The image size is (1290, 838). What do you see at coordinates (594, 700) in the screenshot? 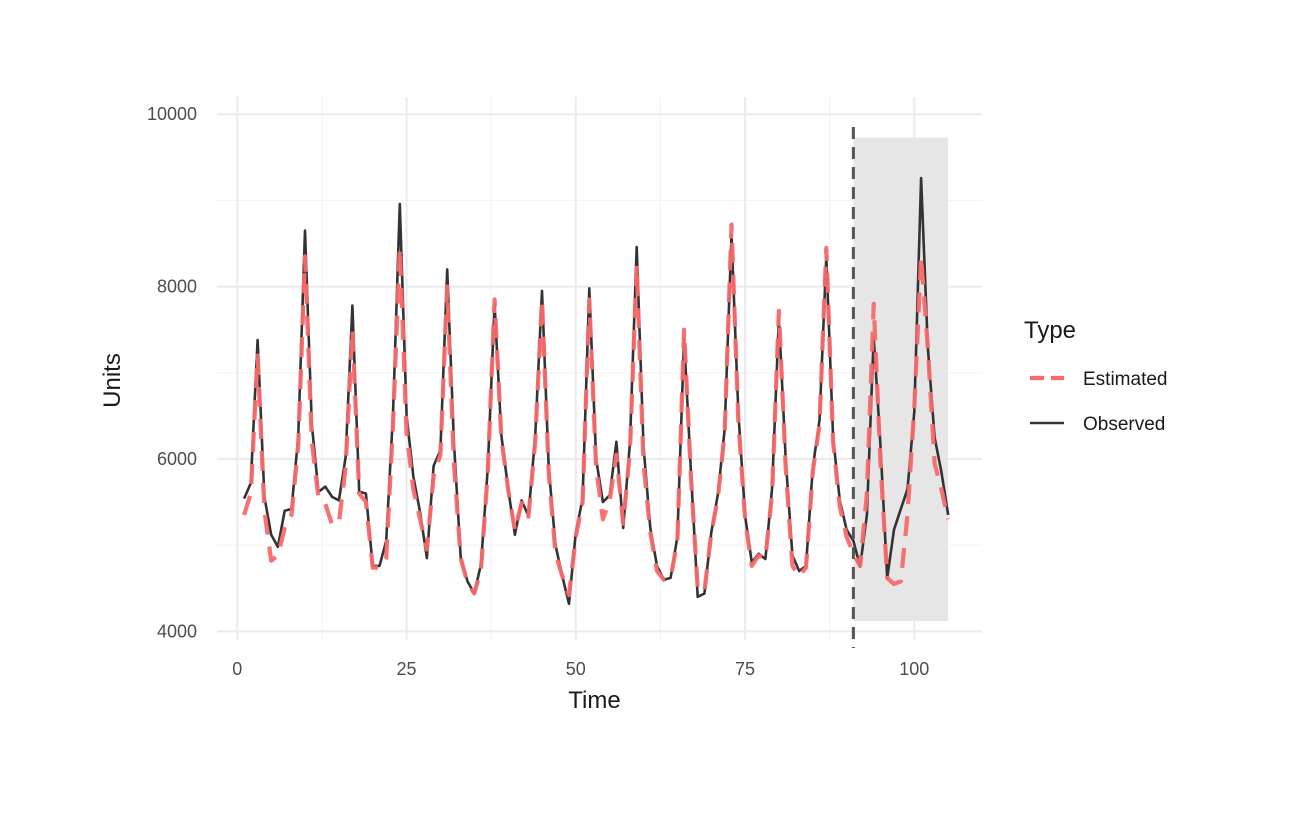
I see `x-axis-title: Time` at bounding box center [594, 700].